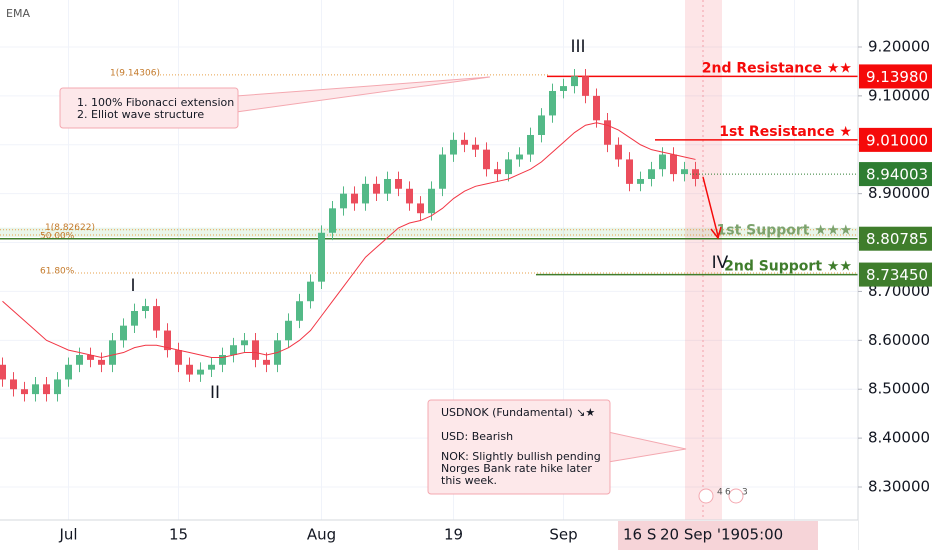  What do you see at coordinates (178, 535) in the screenshot?
I see `x-tick-label: 15` at bounding box center [178, 535].